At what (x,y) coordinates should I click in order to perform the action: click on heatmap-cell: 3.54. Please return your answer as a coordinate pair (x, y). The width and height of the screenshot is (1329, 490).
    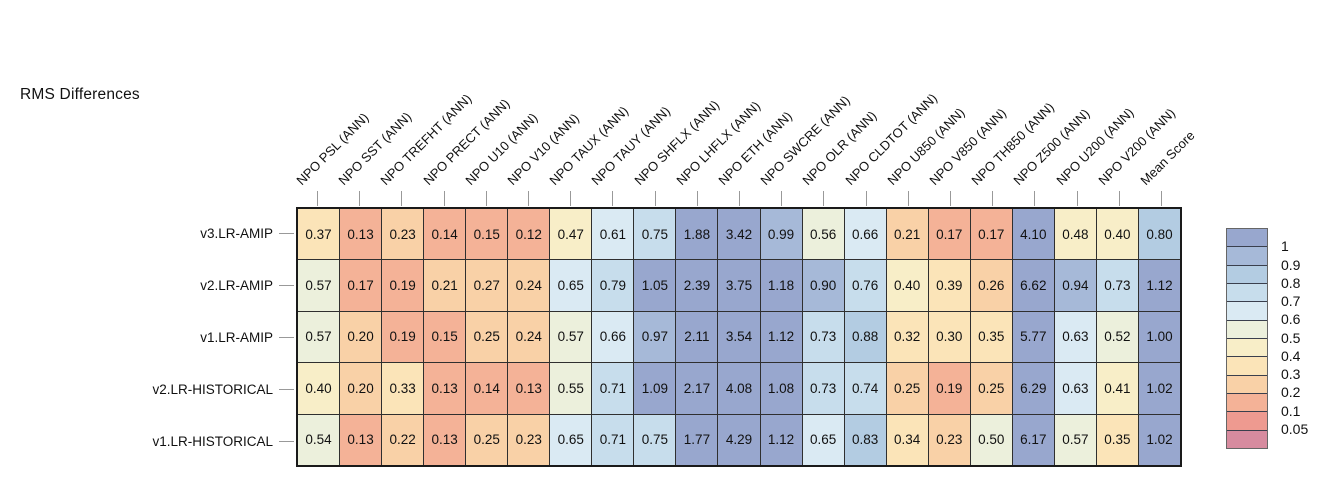
    Looking at the image, I should click on (739, 337).